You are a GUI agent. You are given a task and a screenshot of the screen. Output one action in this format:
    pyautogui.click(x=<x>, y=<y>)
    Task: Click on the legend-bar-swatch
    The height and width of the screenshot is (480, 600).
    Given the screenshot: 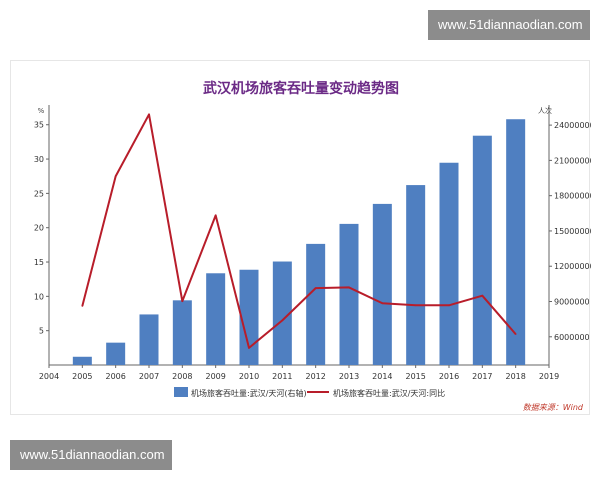 What is the action you would take?
    pyautogui.click(x=181, y=392)
    